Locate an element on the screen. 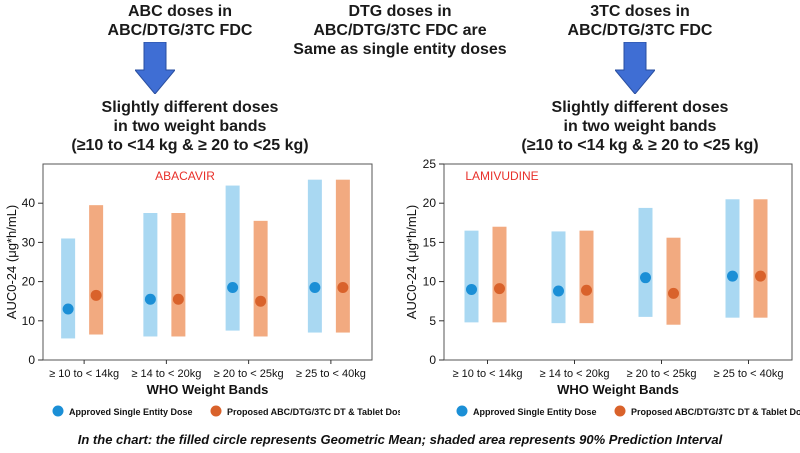  abc-dose-header: ABC doses in ABC/DTG/3TC FDC is located at coordinates (180, 21).